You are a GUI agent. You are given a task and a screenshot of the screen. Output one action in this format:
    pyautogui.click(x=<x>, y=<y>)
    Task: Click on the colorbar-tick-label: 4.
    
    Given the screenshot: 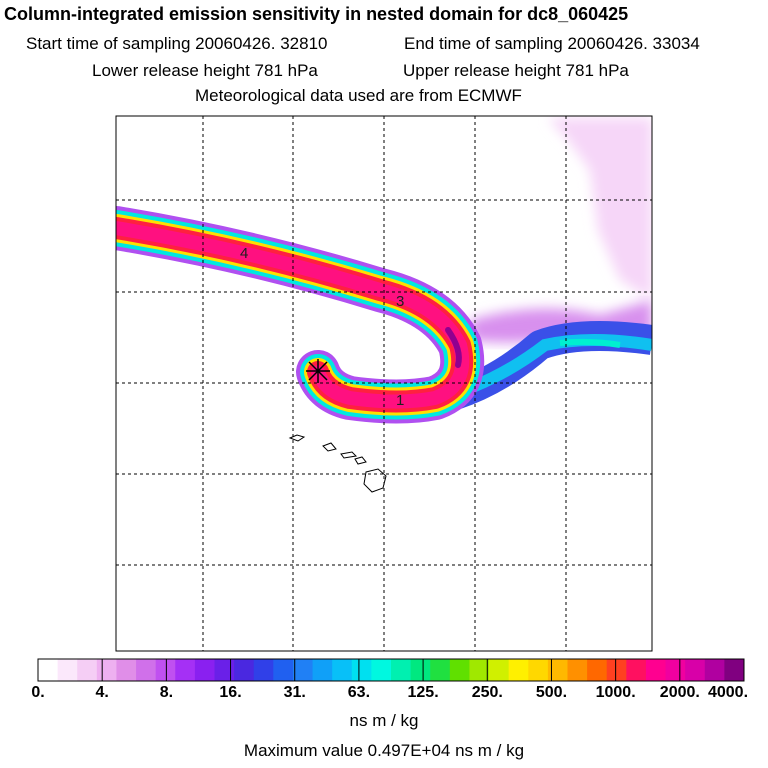 What is the action you would take?
    pyautogui.click(x=102, y=692)
    